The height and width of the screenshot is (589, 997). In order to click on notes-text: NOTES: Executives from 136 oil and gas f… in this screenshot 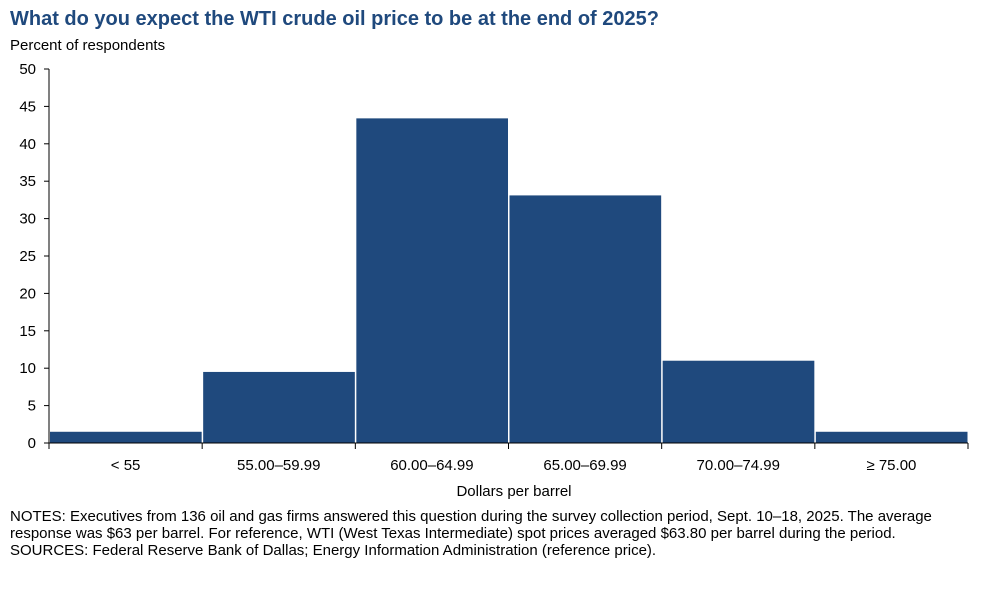, I will do `click(471, 525)`.